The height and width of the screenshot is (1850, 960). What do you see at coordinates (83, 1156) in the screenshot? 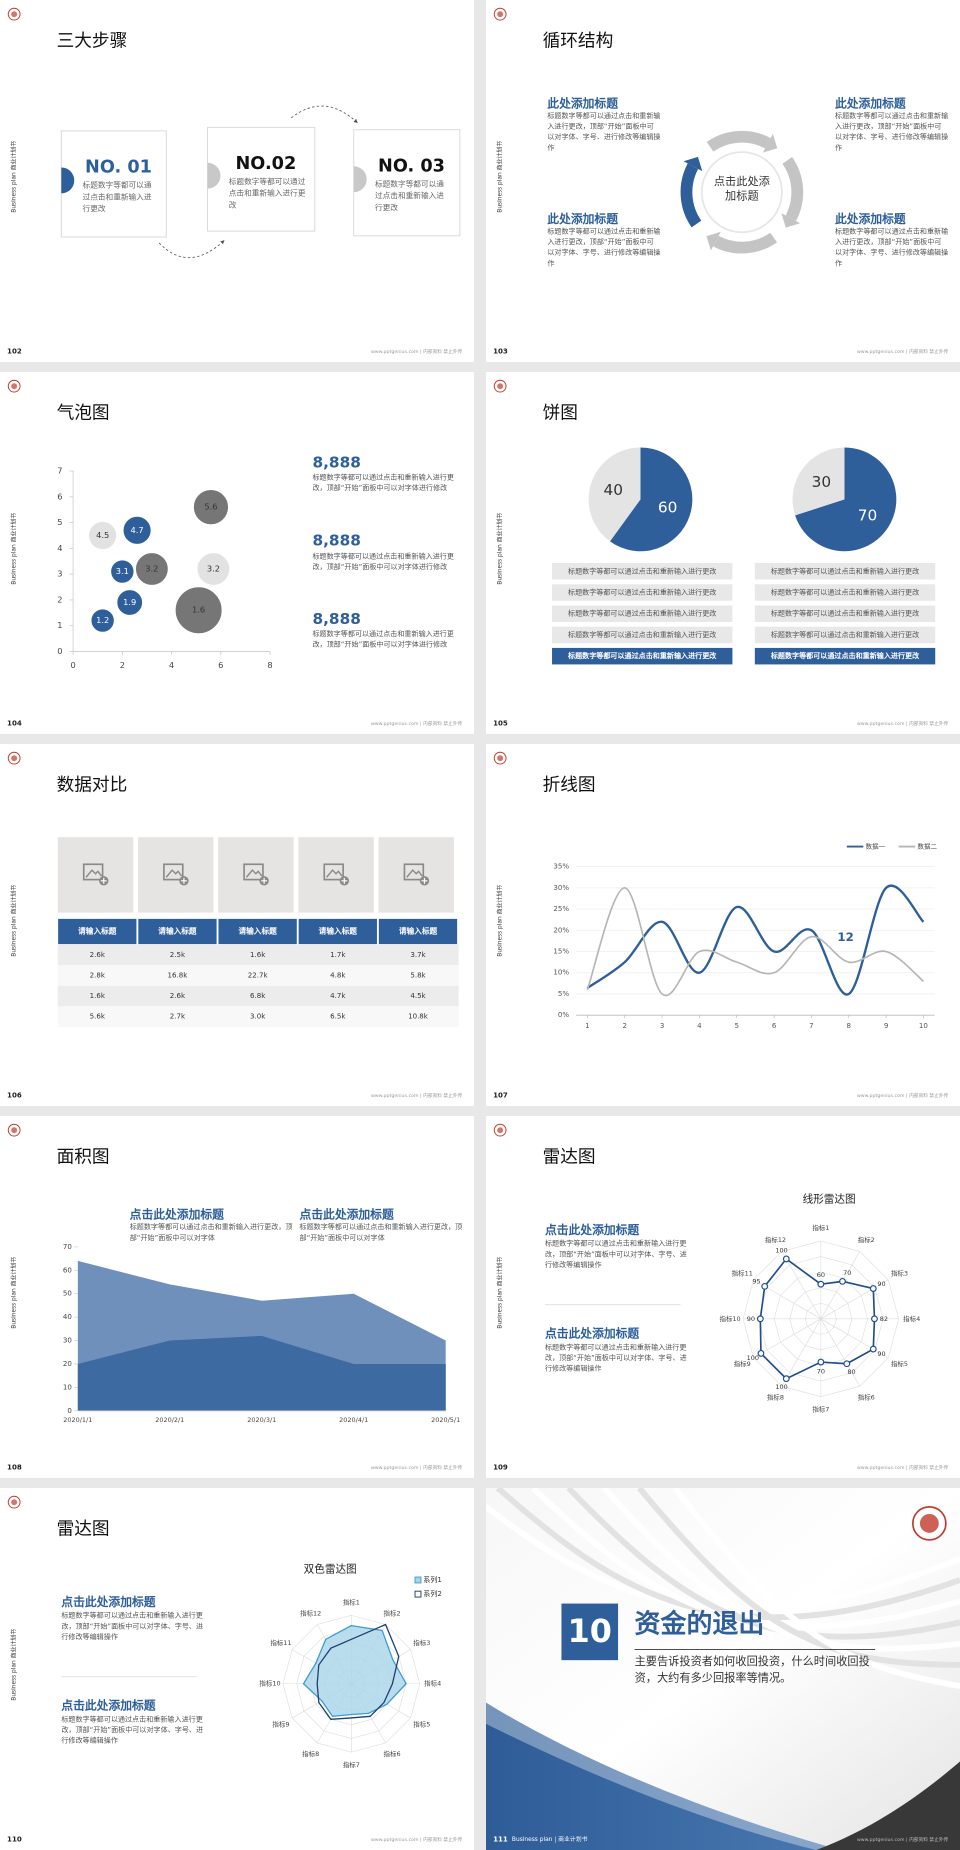
I see `slide-title: 面积图` at bounding box center [83, 1156].